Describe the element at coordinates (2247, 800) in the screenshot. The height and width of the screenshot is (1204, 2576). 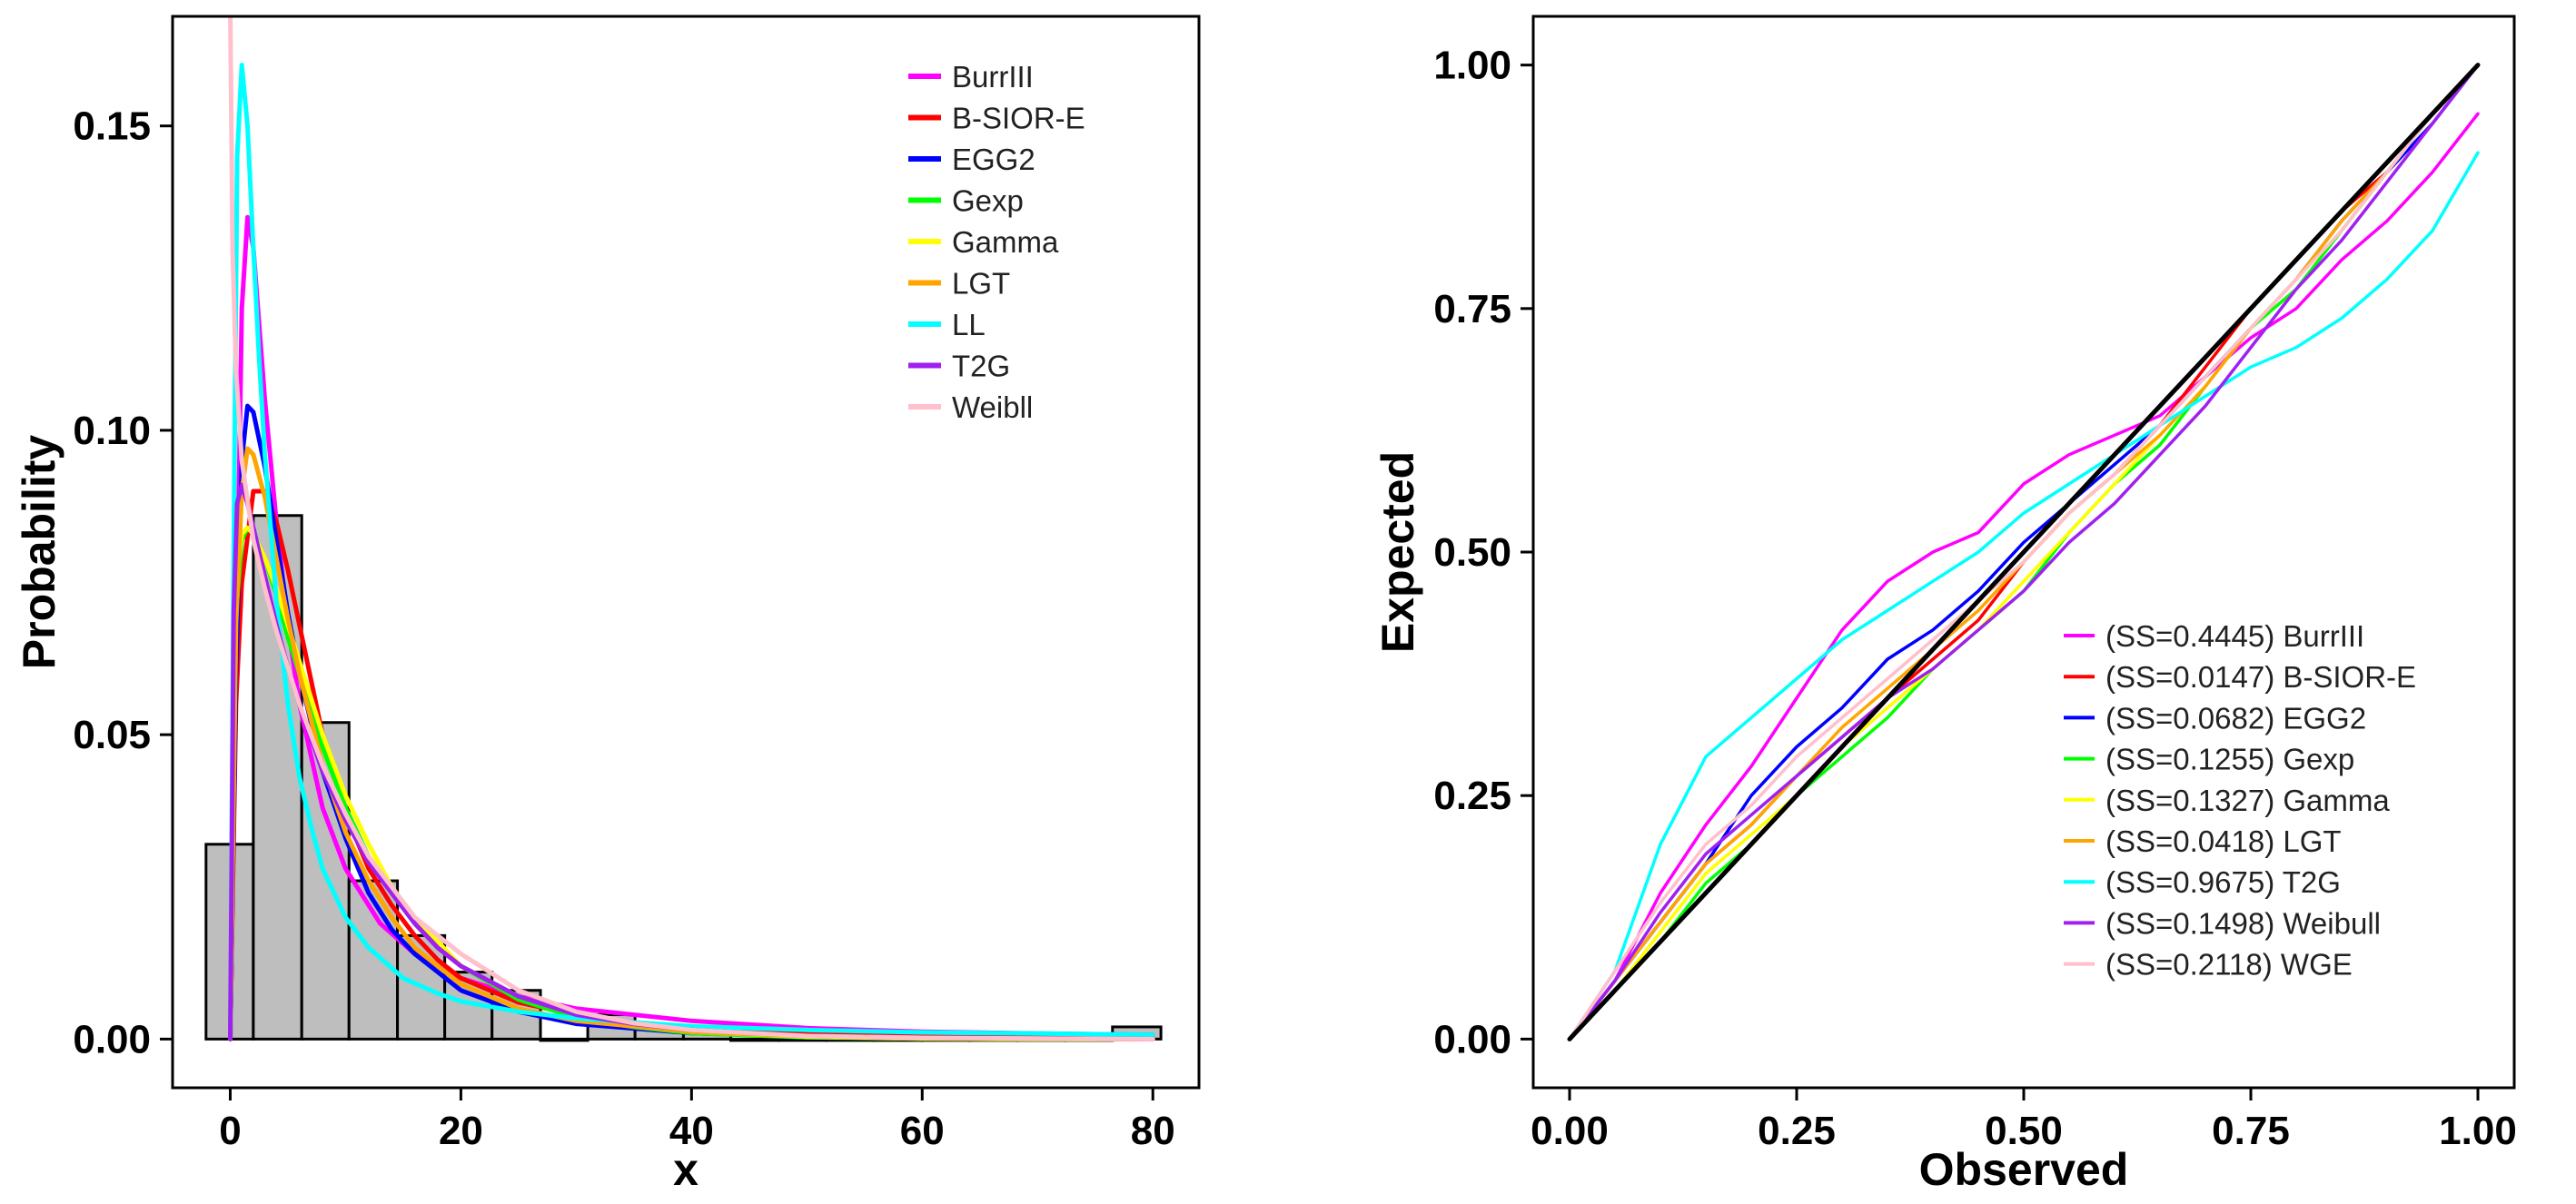
I see `legend-label-5: (SS=0.1327) Gamma` at that location.